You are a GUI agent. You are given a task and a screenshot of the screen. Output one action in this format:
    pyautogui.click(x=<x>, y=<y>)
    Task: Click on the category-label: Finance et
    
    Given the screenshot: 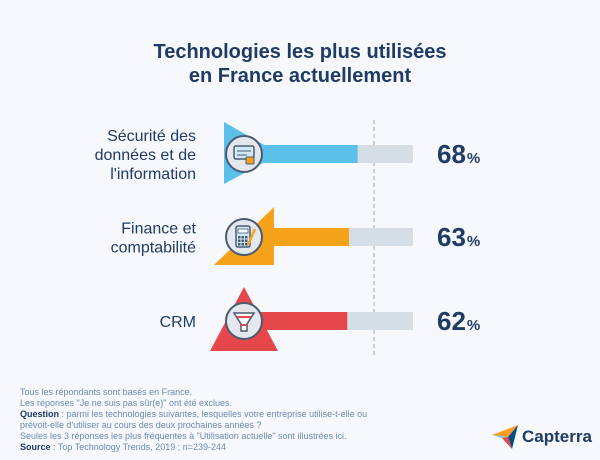 What is the action you would take?
    pyautogui.click(x=158, y=229)
    